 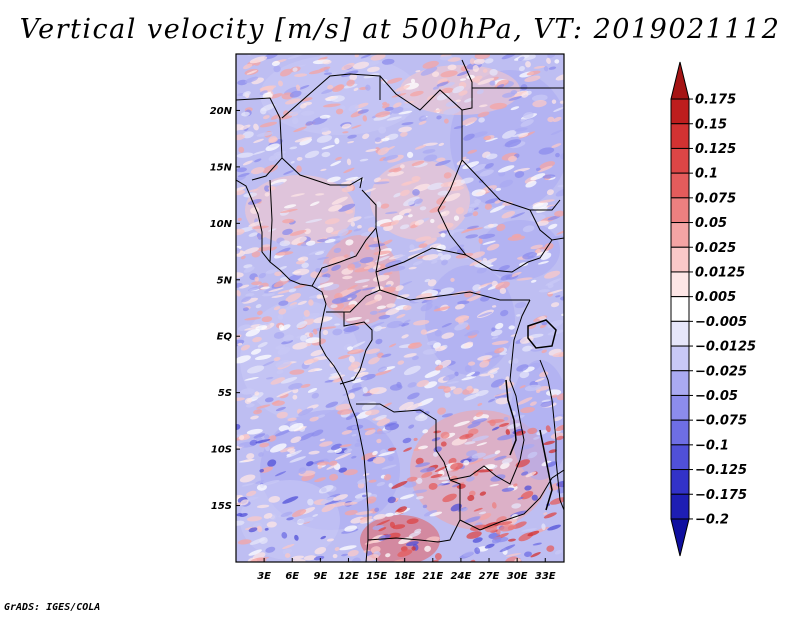 What do you see at coordinates (320, 576) in the screenshot?
I see `x-tick-label: 9E` at bounding box center [320, 576].